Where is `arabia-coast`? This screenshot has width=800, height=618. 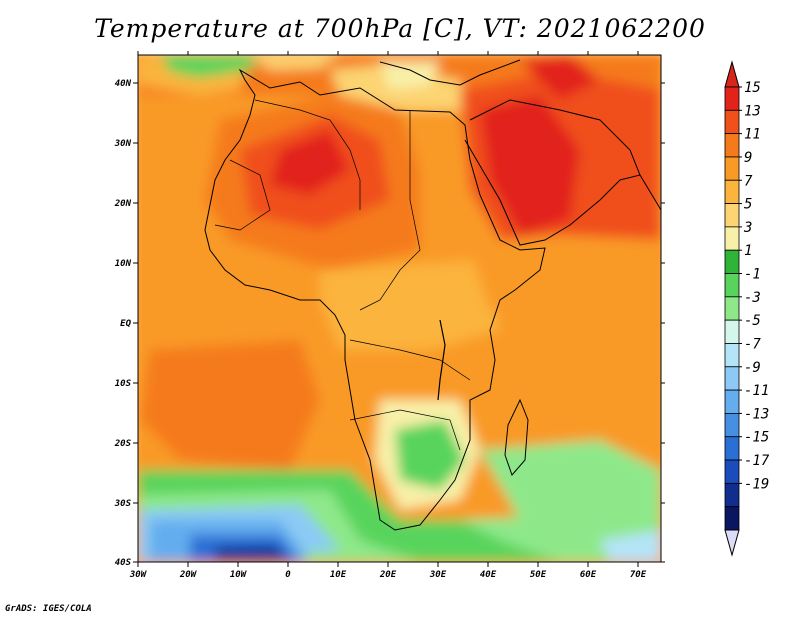 arabia-coast is located at coordinates (565, 155).